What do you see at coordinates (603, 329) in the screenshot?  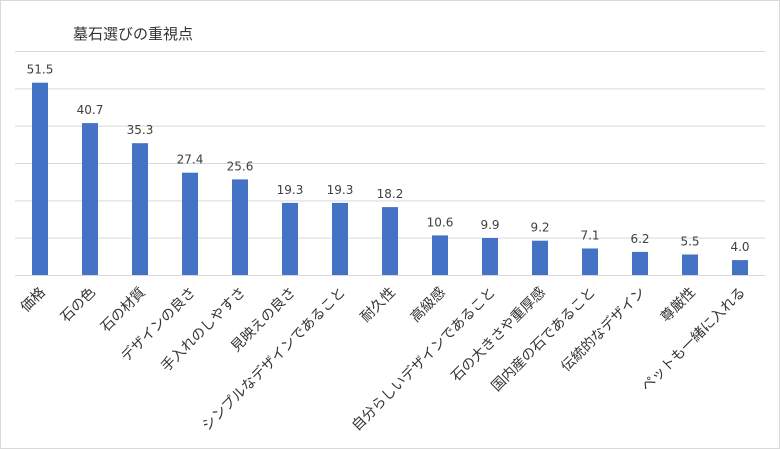 I see `category-label: 伝統的なデザイン` at bounding box center [603, 329].